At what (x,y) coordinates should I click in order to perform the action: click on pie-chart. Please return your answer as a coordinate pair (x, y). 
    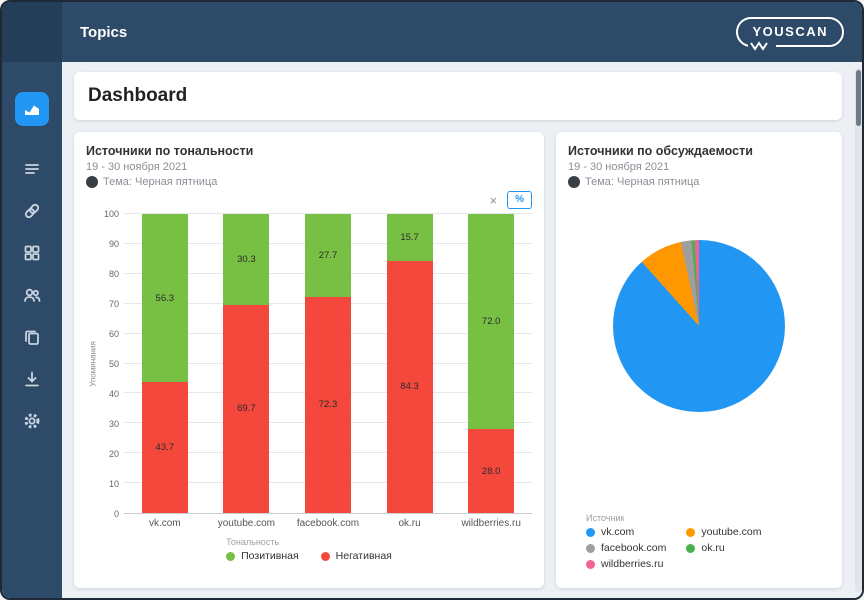
    Looking at the image, I should click on (699, 326).